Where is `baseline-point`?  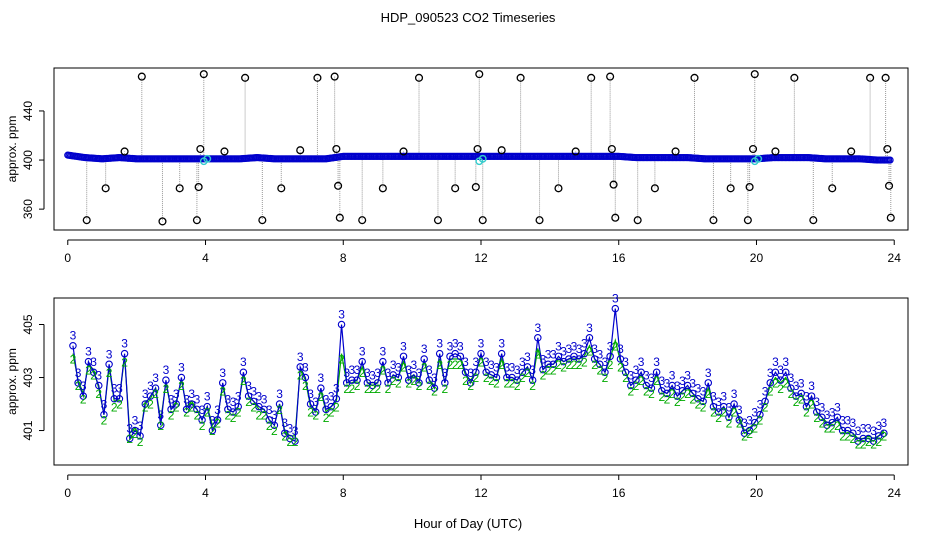
baseline-point is located at coordinates (890, 160).